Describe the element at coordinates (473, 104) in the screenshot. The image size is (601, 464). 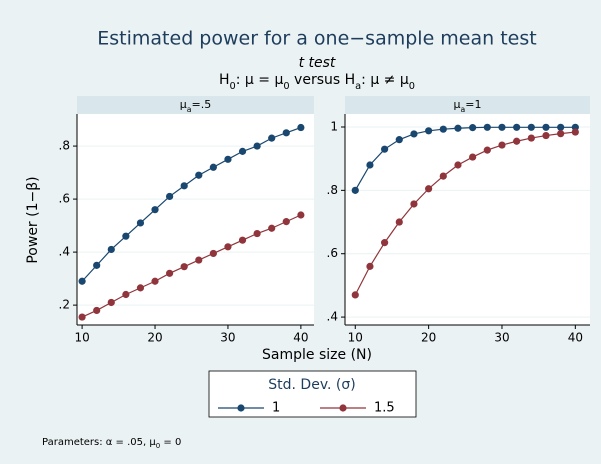
I see `text-part: =1` at that location.